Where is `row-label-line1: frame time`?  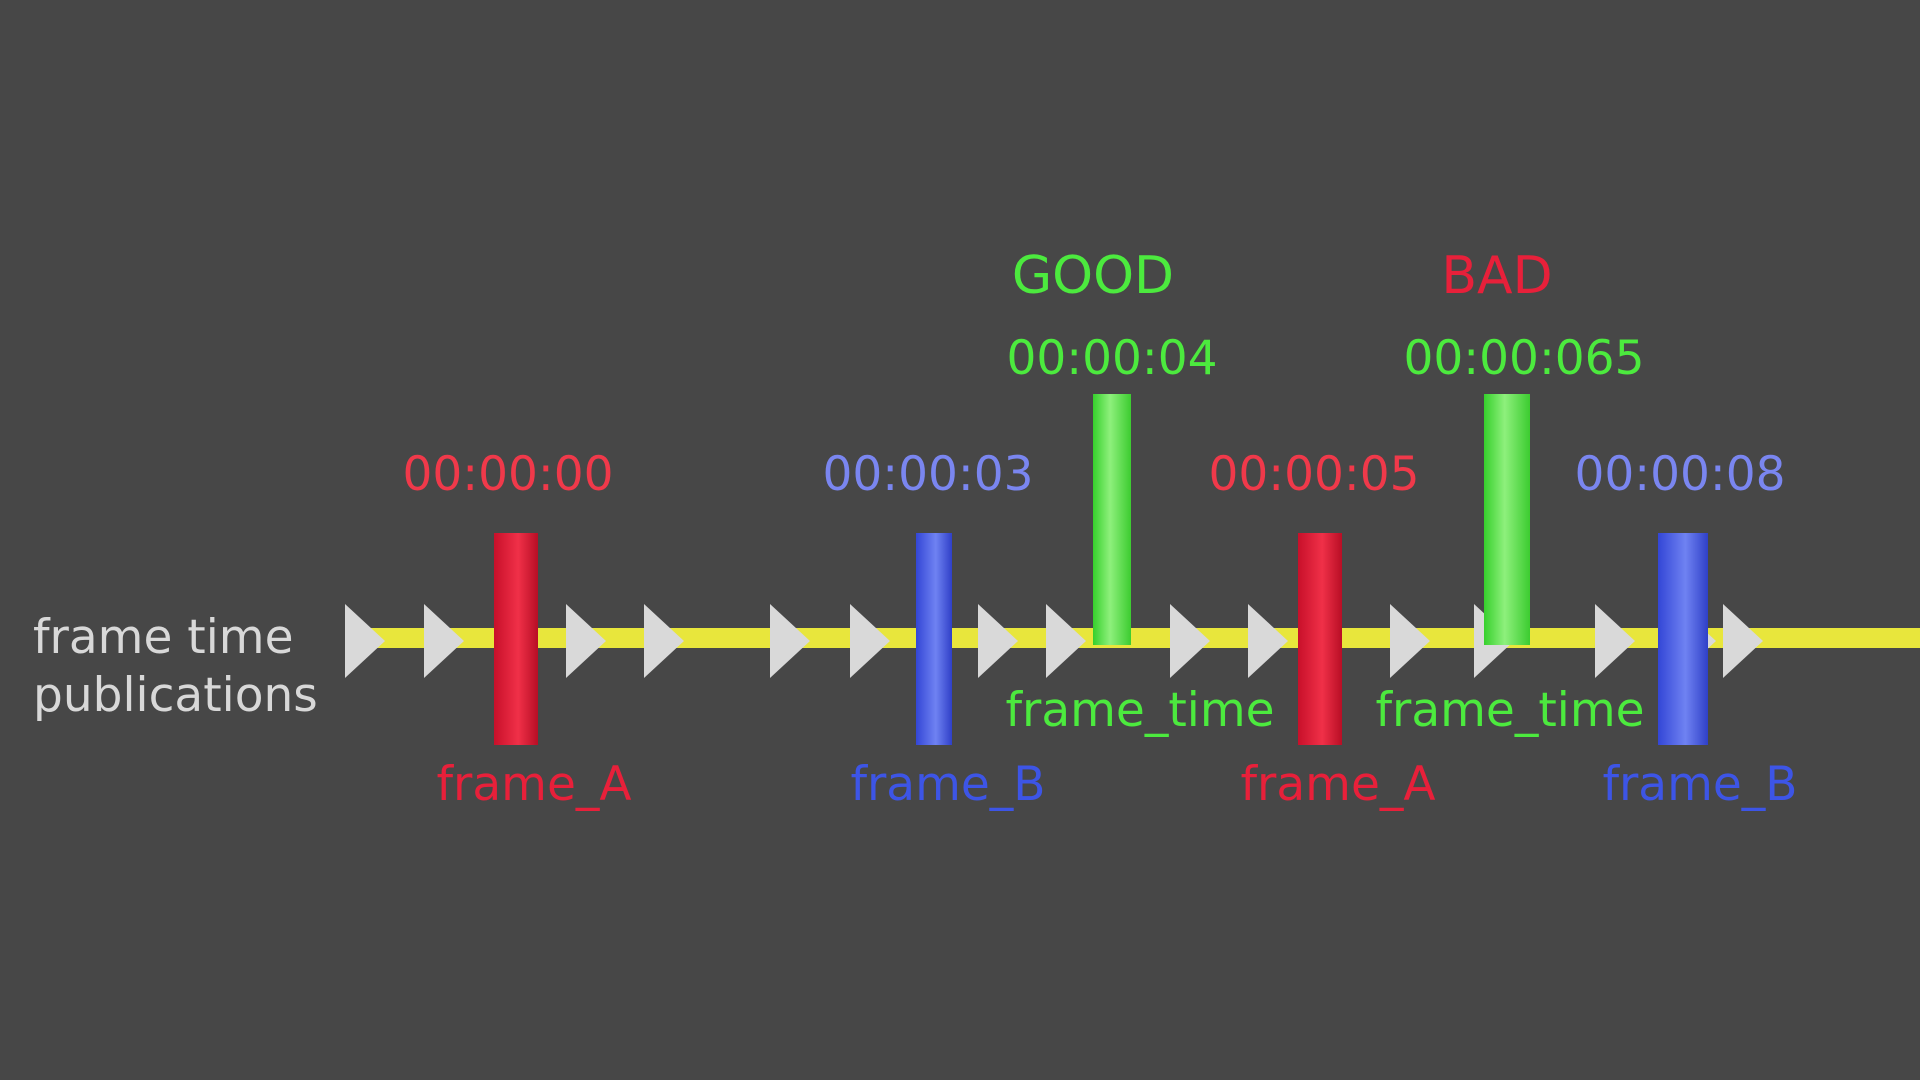 row-label-line1: frame time is located at coordinates (163, 637).